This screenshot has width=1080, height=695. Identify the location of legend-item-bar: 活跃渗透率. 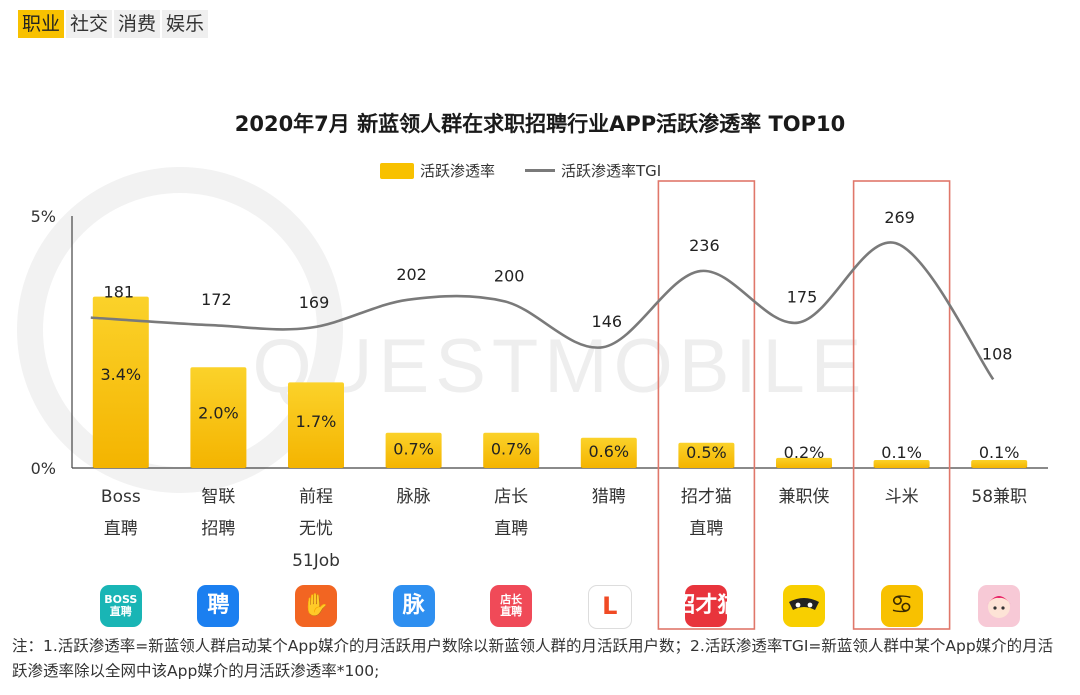
(437, 170).